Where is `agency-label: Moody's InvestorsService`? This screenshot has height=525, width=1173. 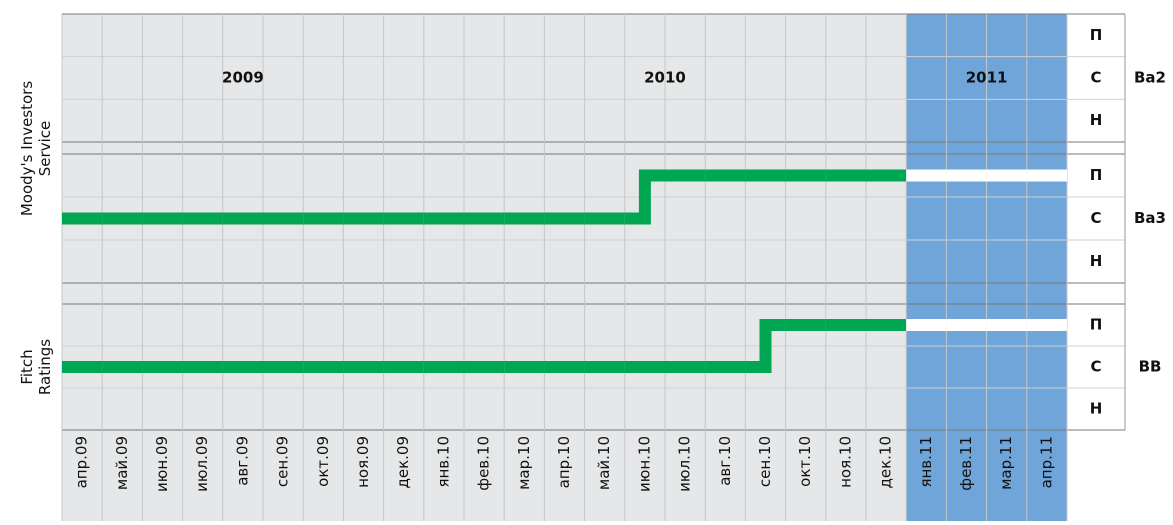 agency-label: Moody's InvestorsService is located at coordinates (36, 148).